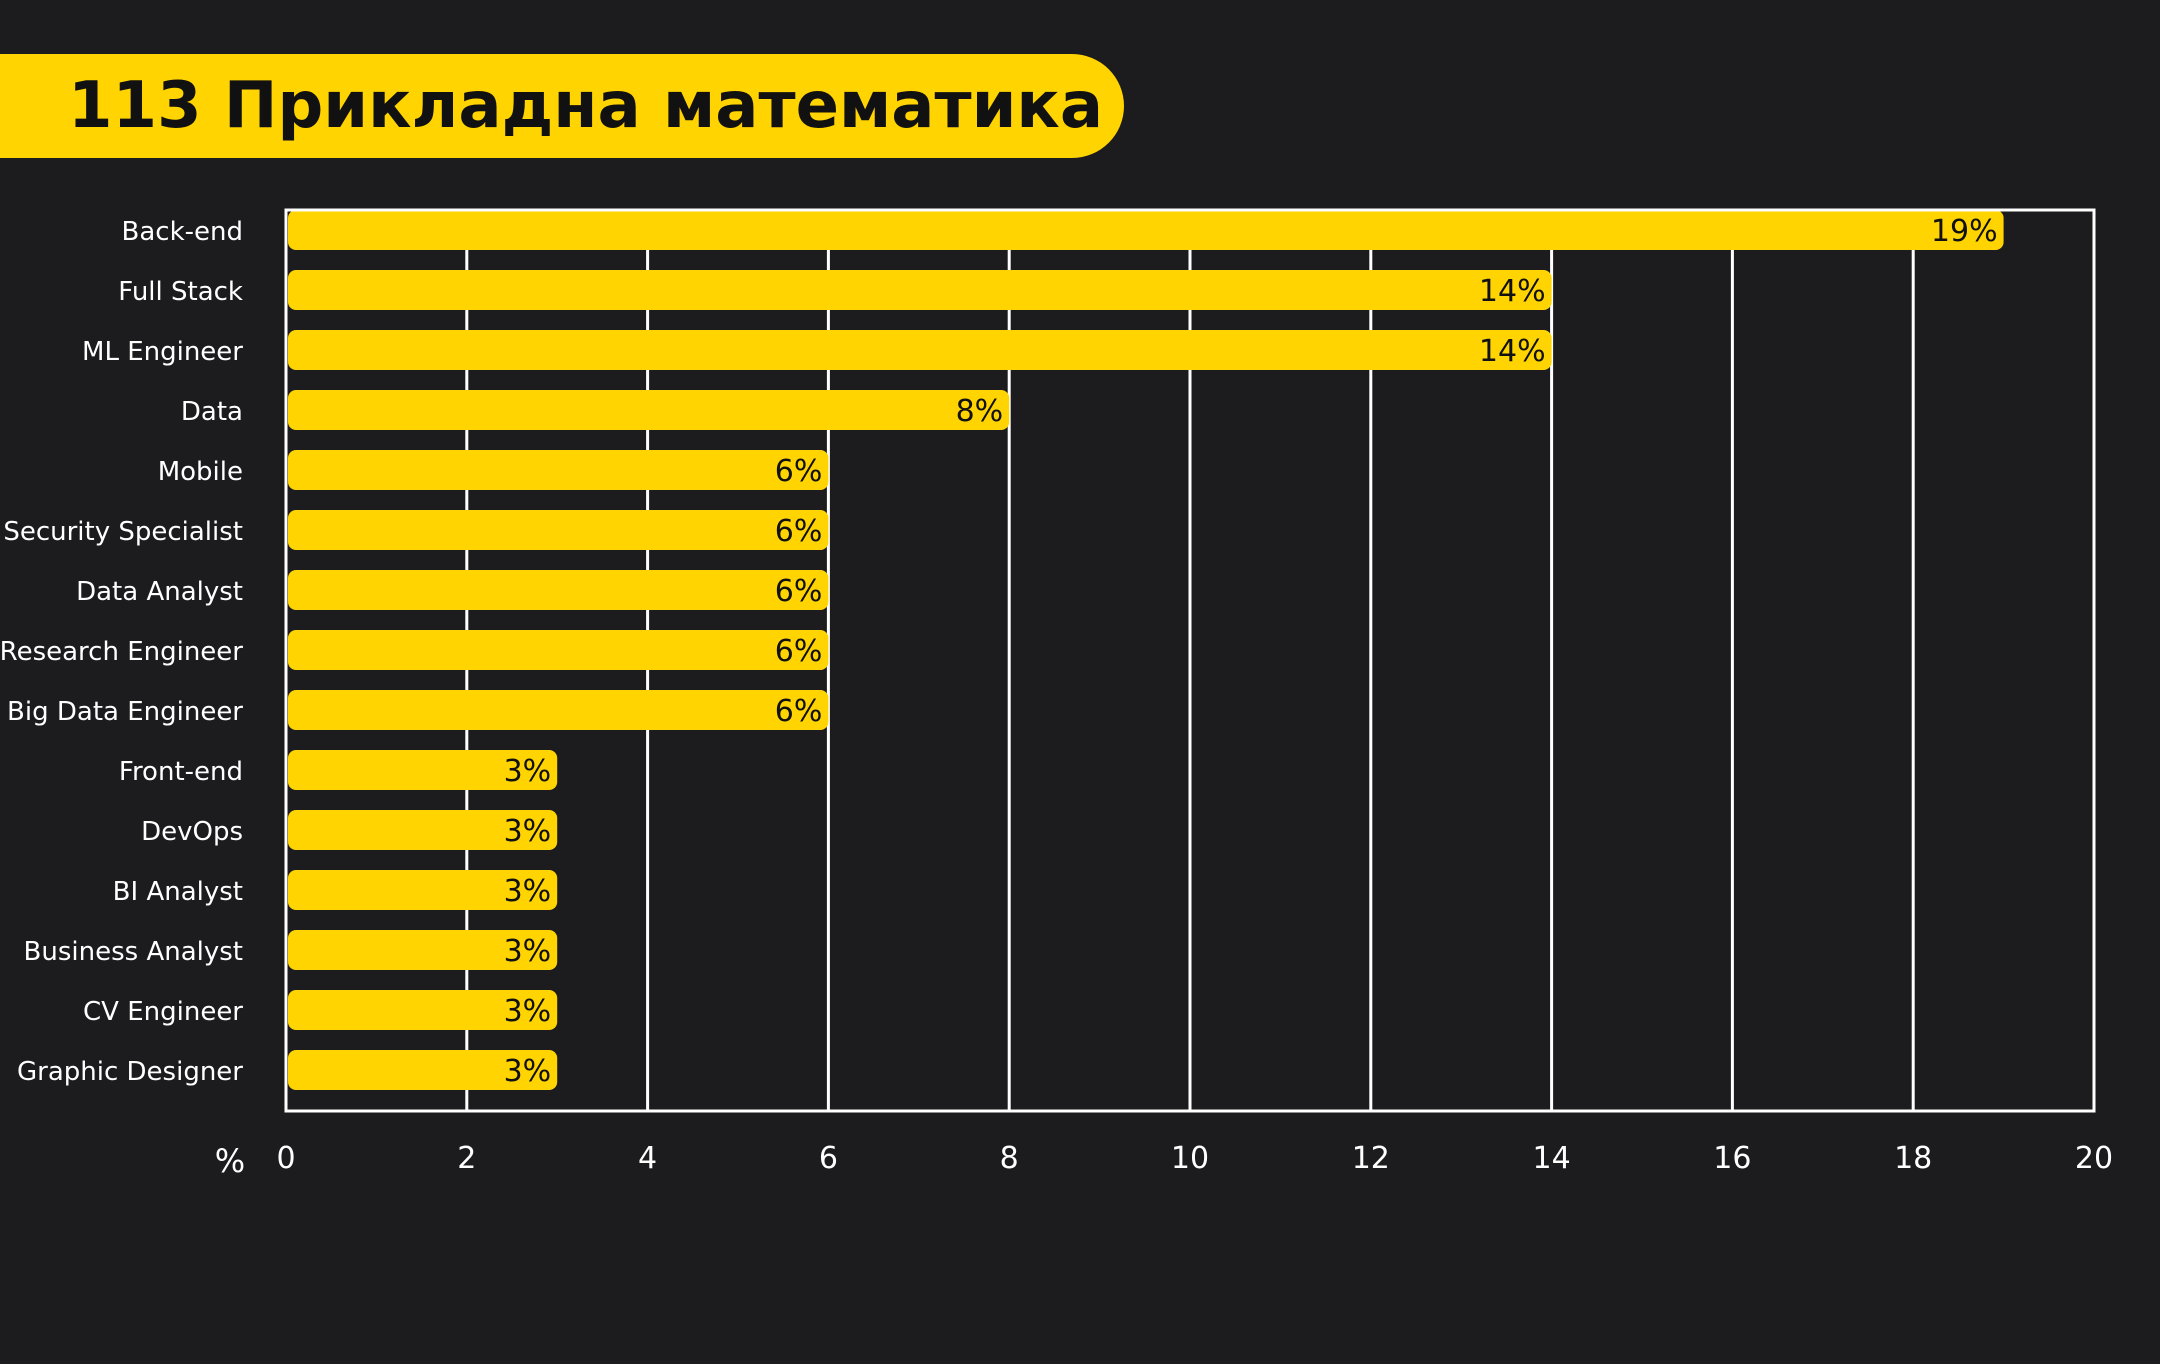  Describe the element at coordinates (1552, 1158) in the screenshot. I see `x-tick-label-7: 14` at that location.